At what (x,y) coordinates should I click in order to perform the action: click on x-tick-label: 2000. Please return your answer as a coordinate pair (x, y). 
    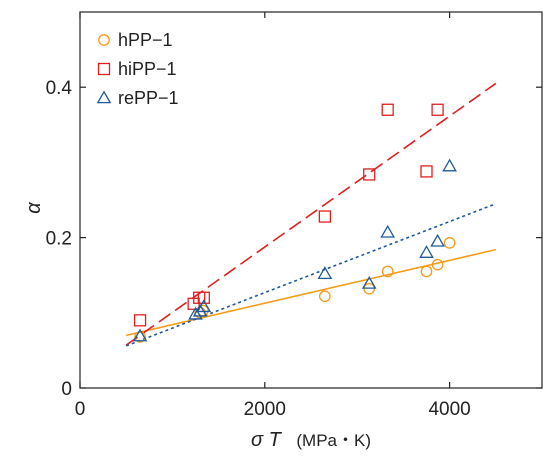
    Looking at the image, I should click on (265, 409).